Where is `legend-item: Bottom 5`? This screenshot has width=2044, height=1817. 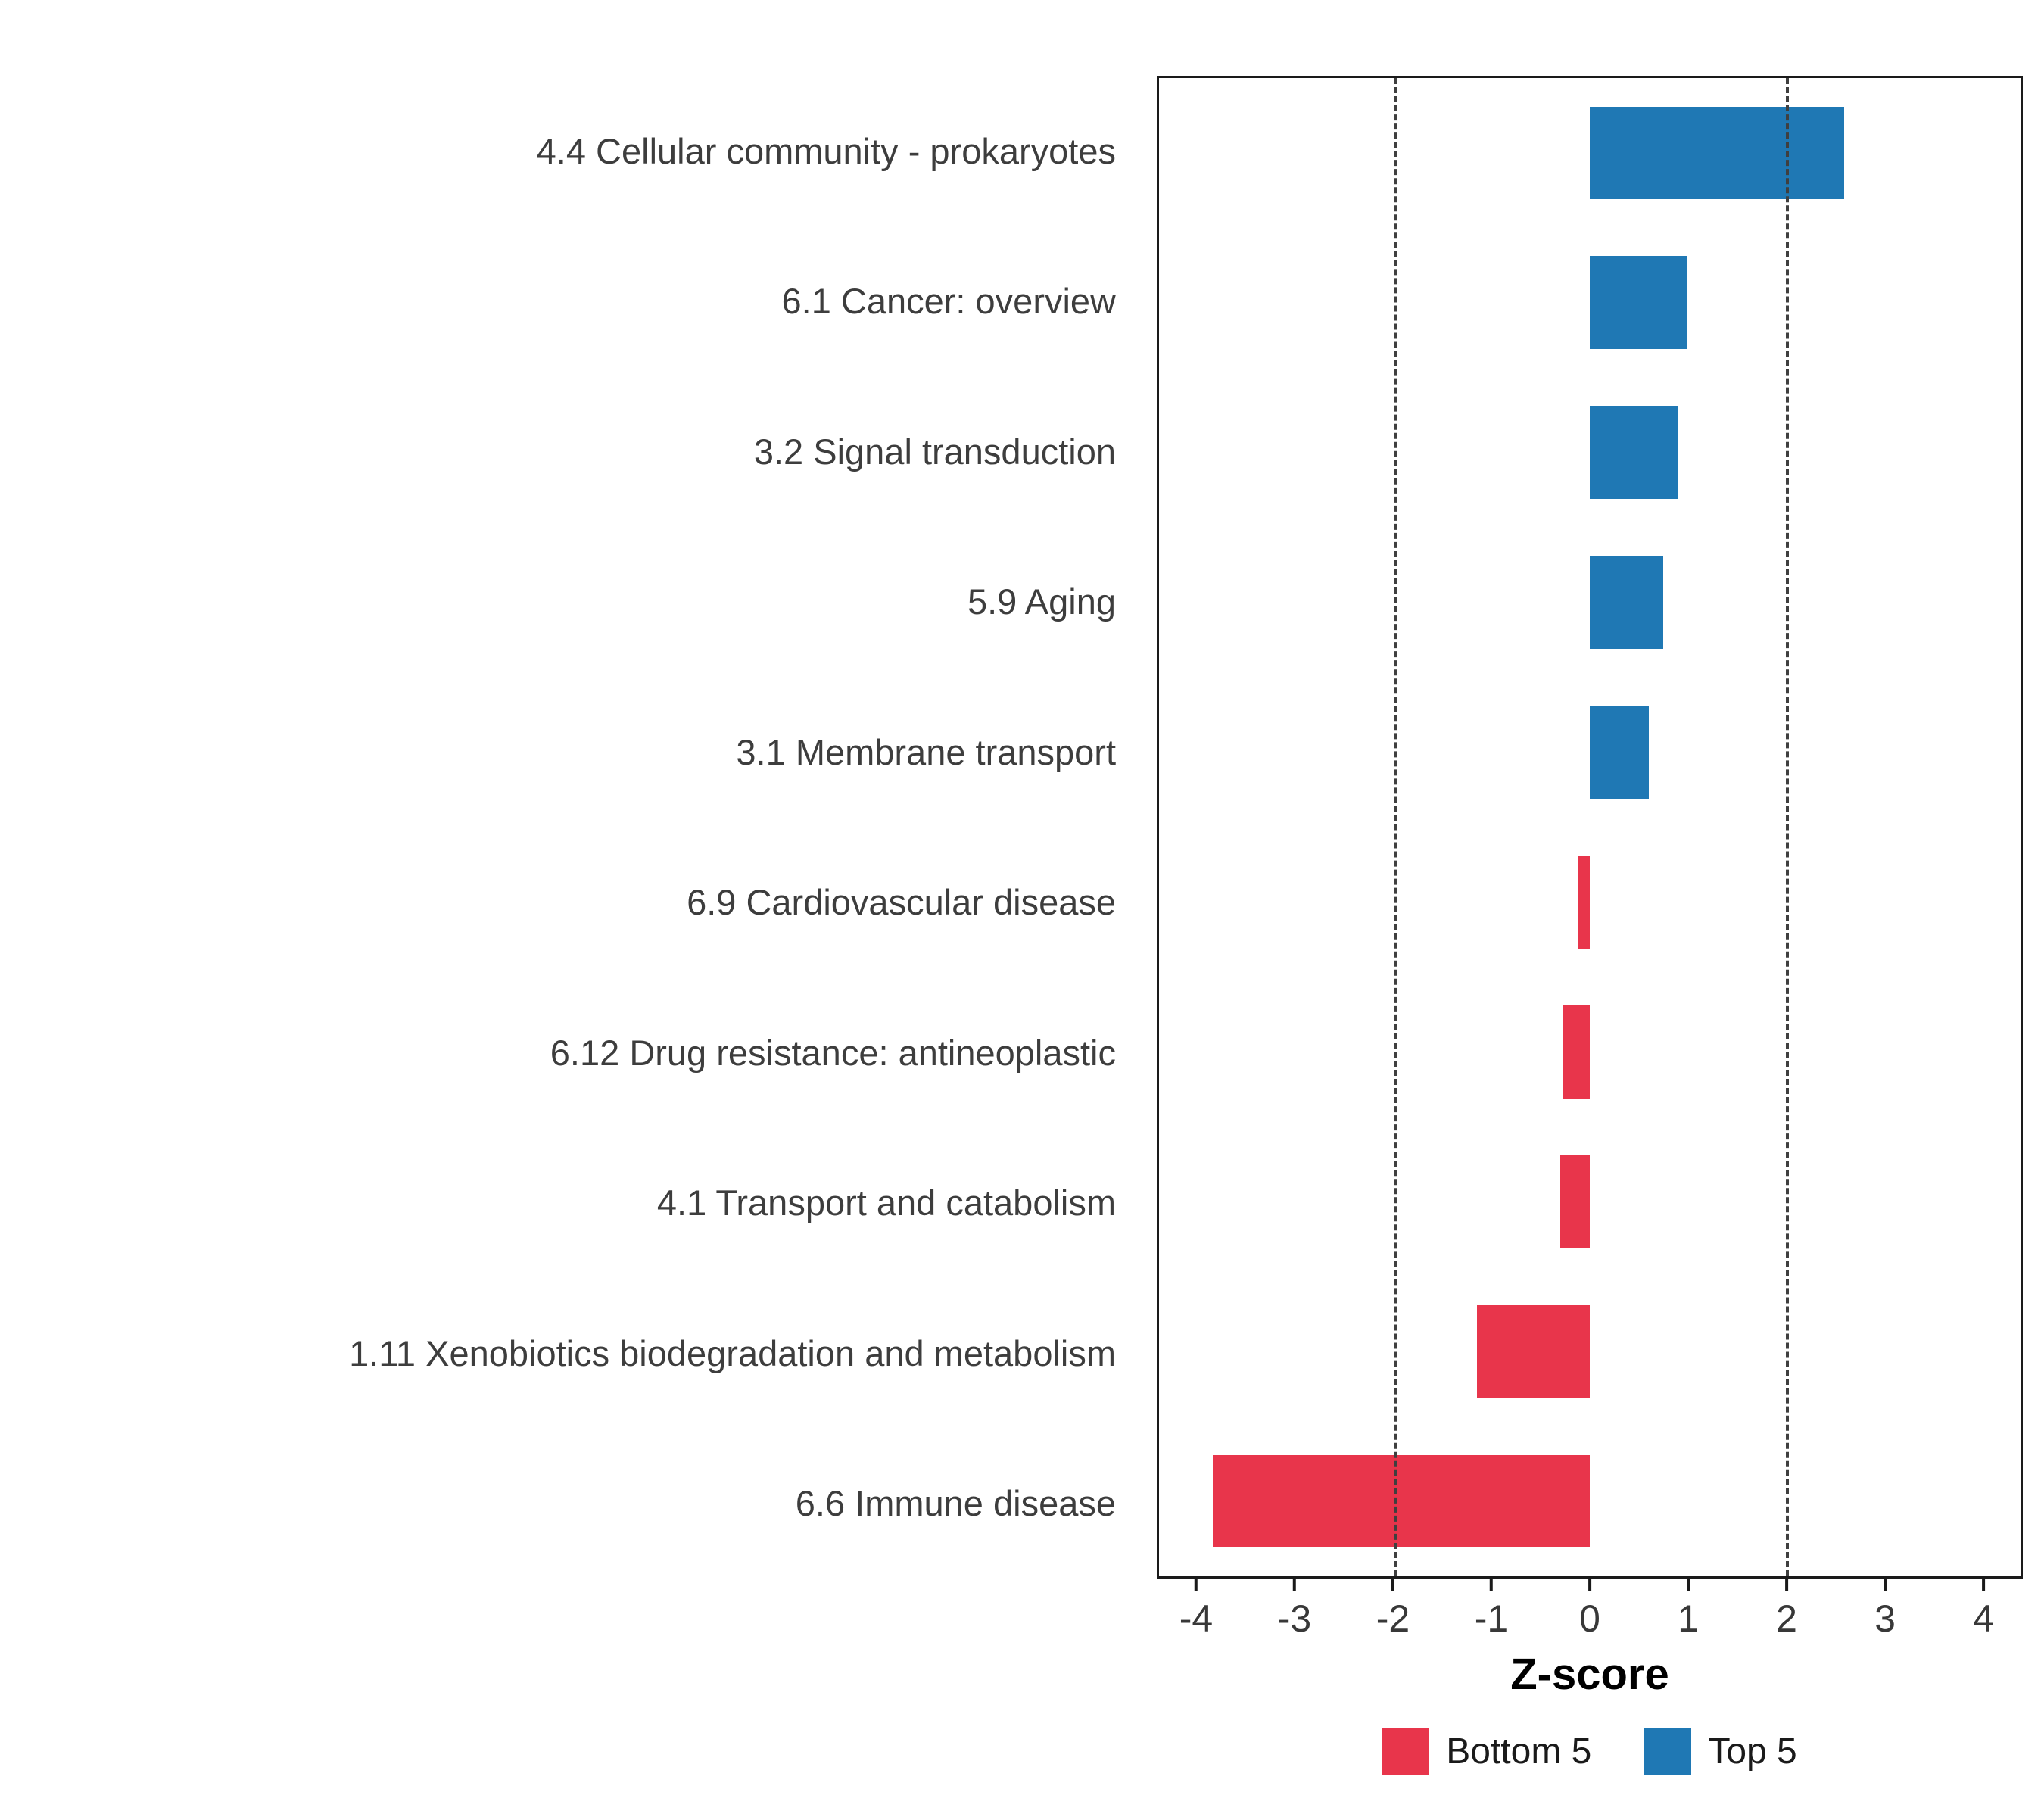
legend-item: Bottom 5 is located at coordinates (1486, 1751).